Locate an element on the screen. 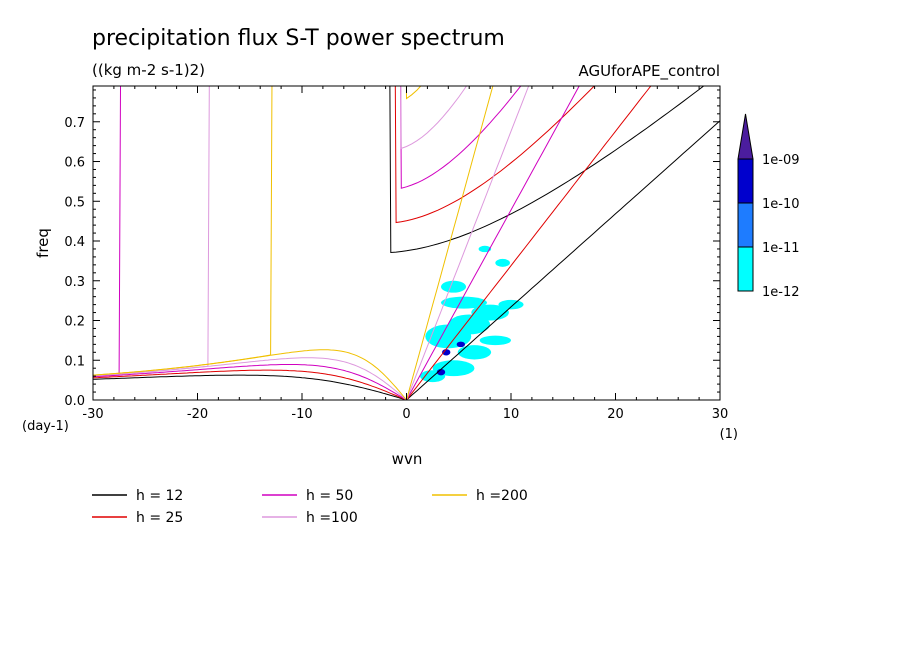 This screenshot has height=654, width=904. spectrum-shading is located at coordinates (472, 314).